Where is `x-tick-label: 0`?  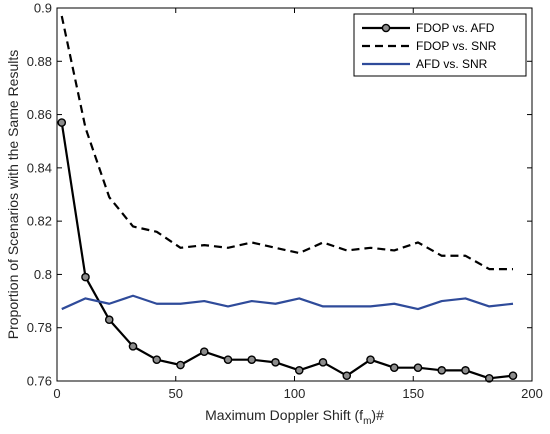 x-tick-label: 0 is located at coordinates (56, 393).